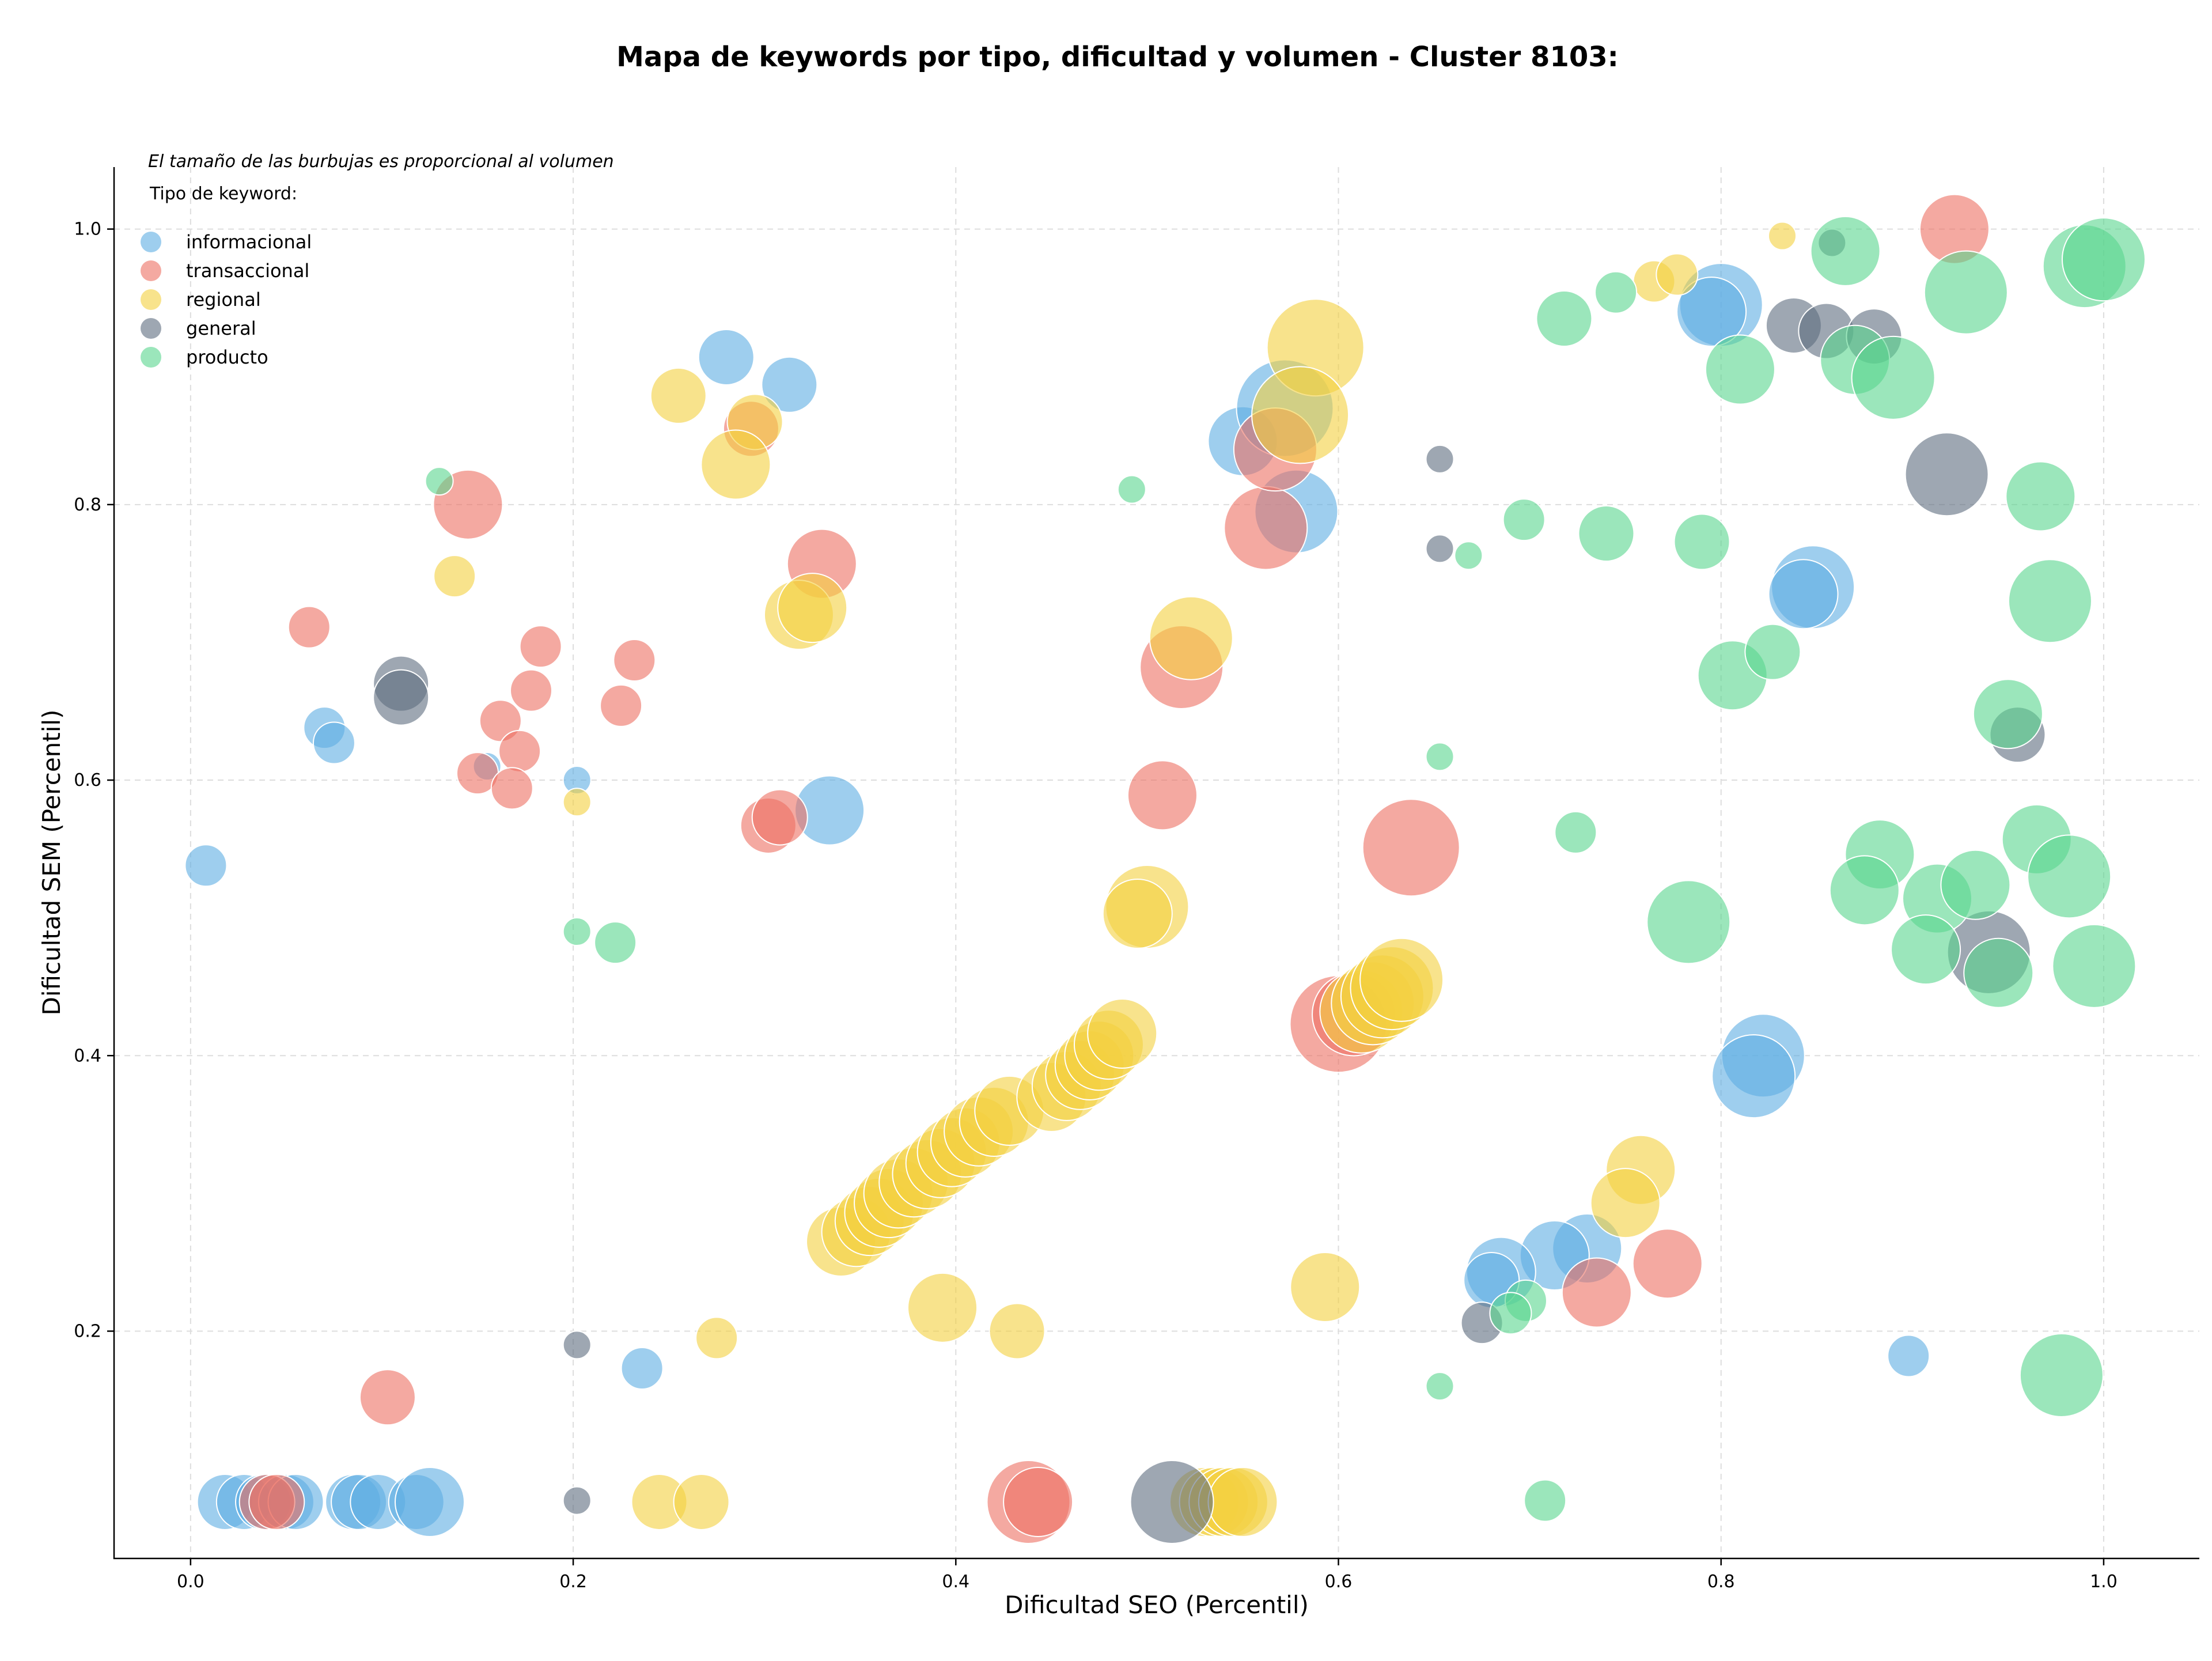  I want to click on y-tick-label: 0.4, so click(87, 1056).